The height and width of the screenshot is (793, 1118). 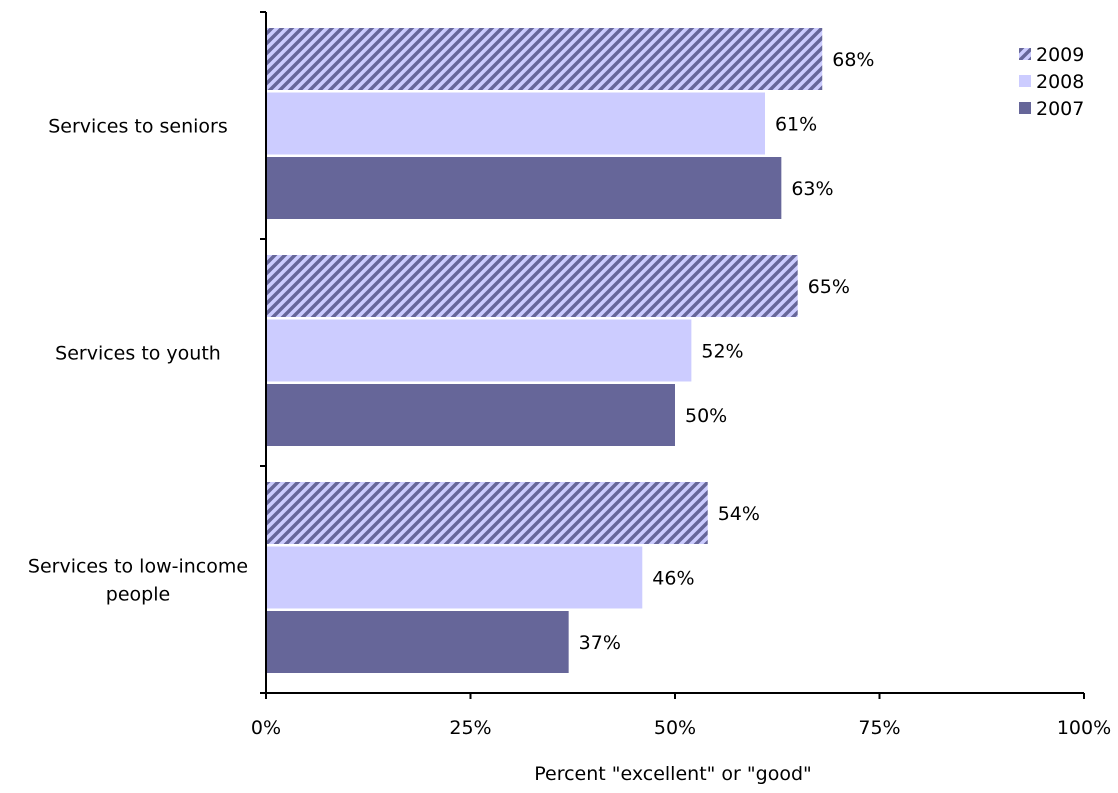 I want to click on data-label: 63%, so click(x=812, y=189).